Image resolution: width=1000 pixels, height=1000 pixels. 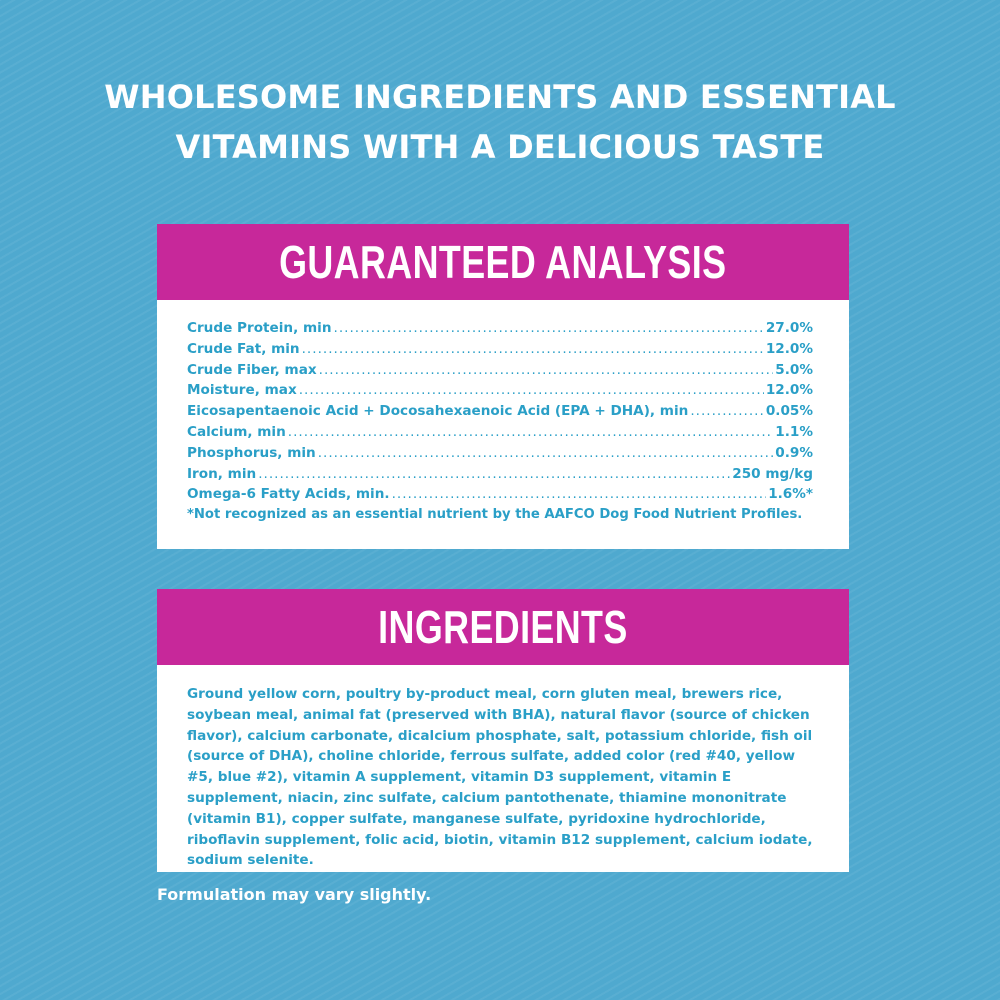 I want to click on formulation-note: Formulation may vary slightly., so click(x=294, y=894).